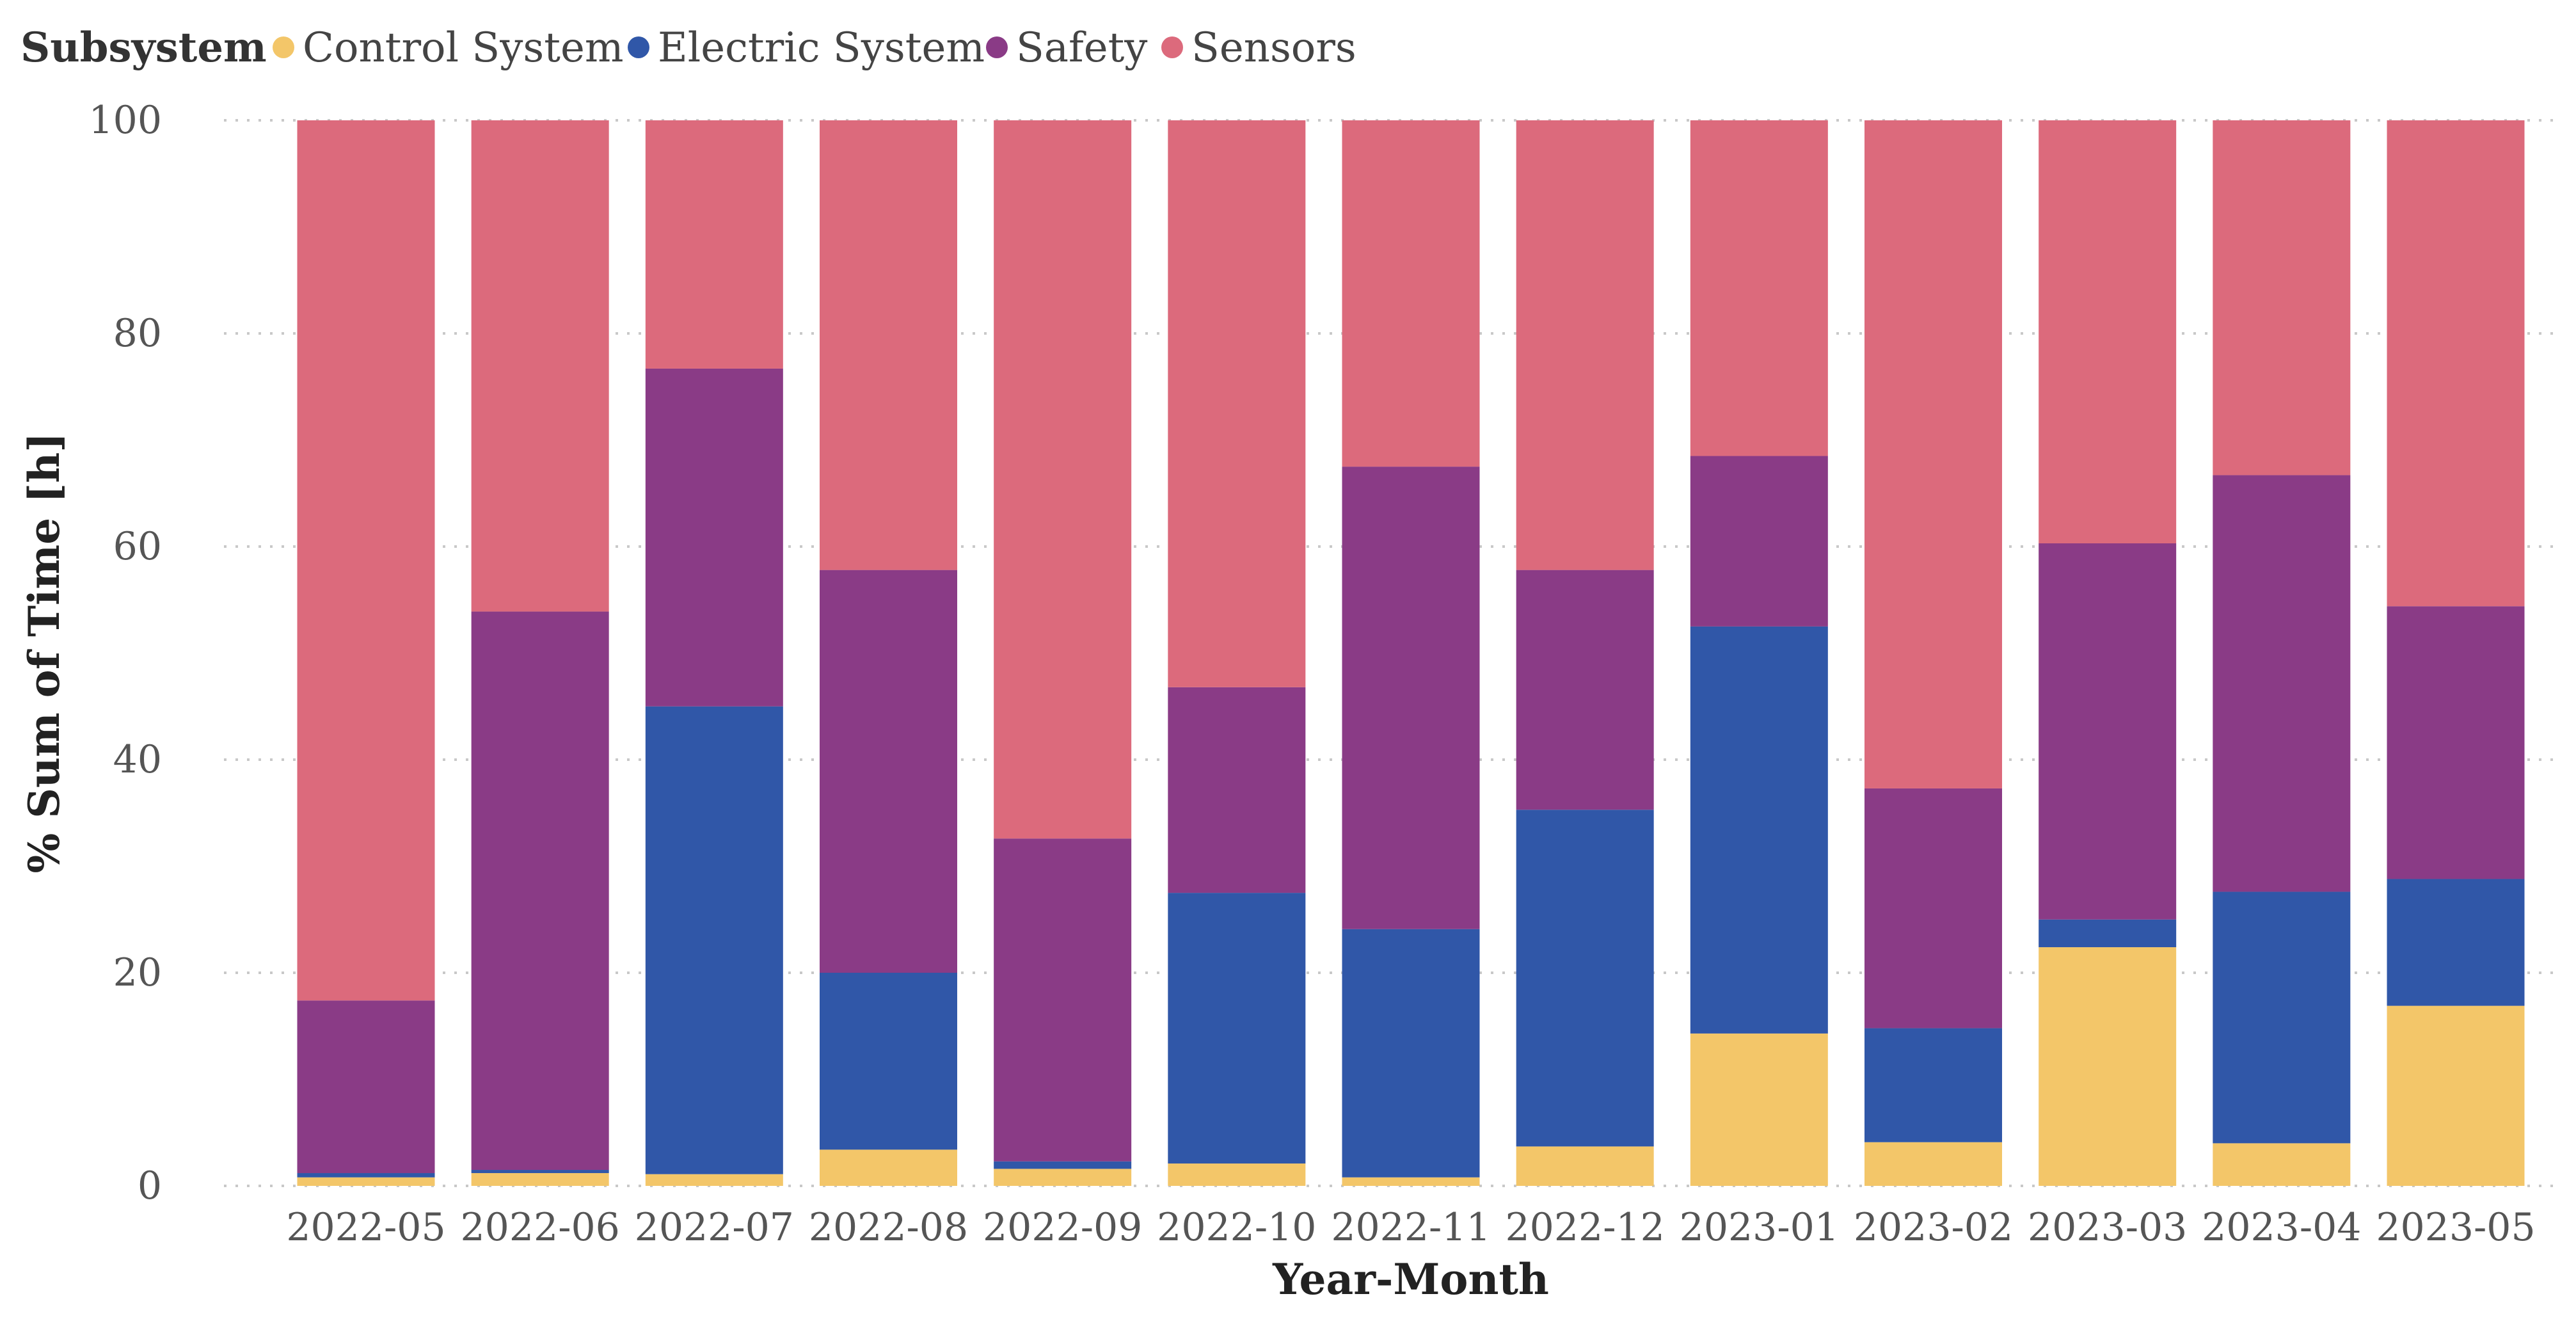  Describe the element at coordinates (1081, 48) in the screenshot. I see `legend-label: Safety` at that location.